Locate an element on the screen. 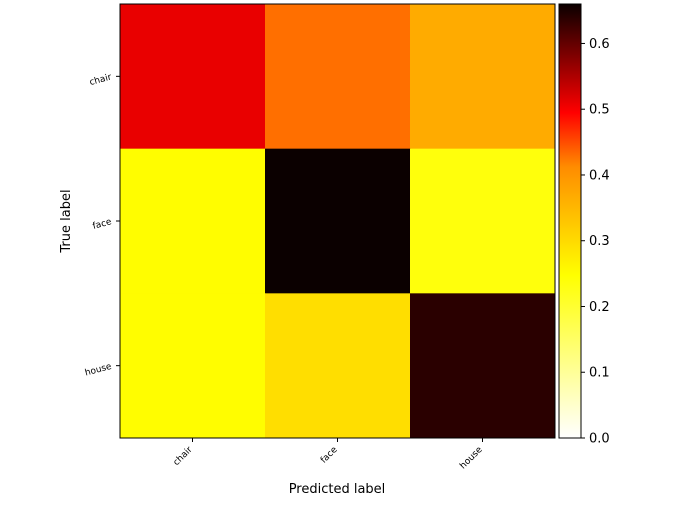 This screenshot has width=700, height=505. x-tick-label-face: face is located at coordinates (329, 455).